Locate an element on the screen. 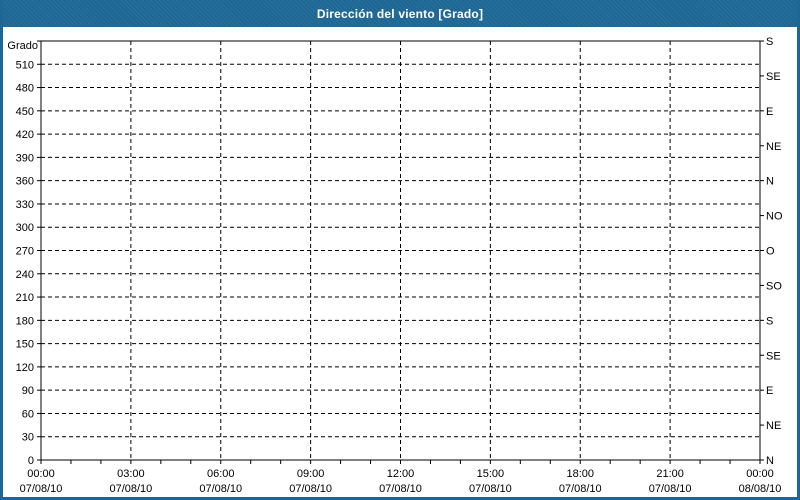 The image size is (800, 500). wind-direction-label: SO is located at coordinates (774, 286).